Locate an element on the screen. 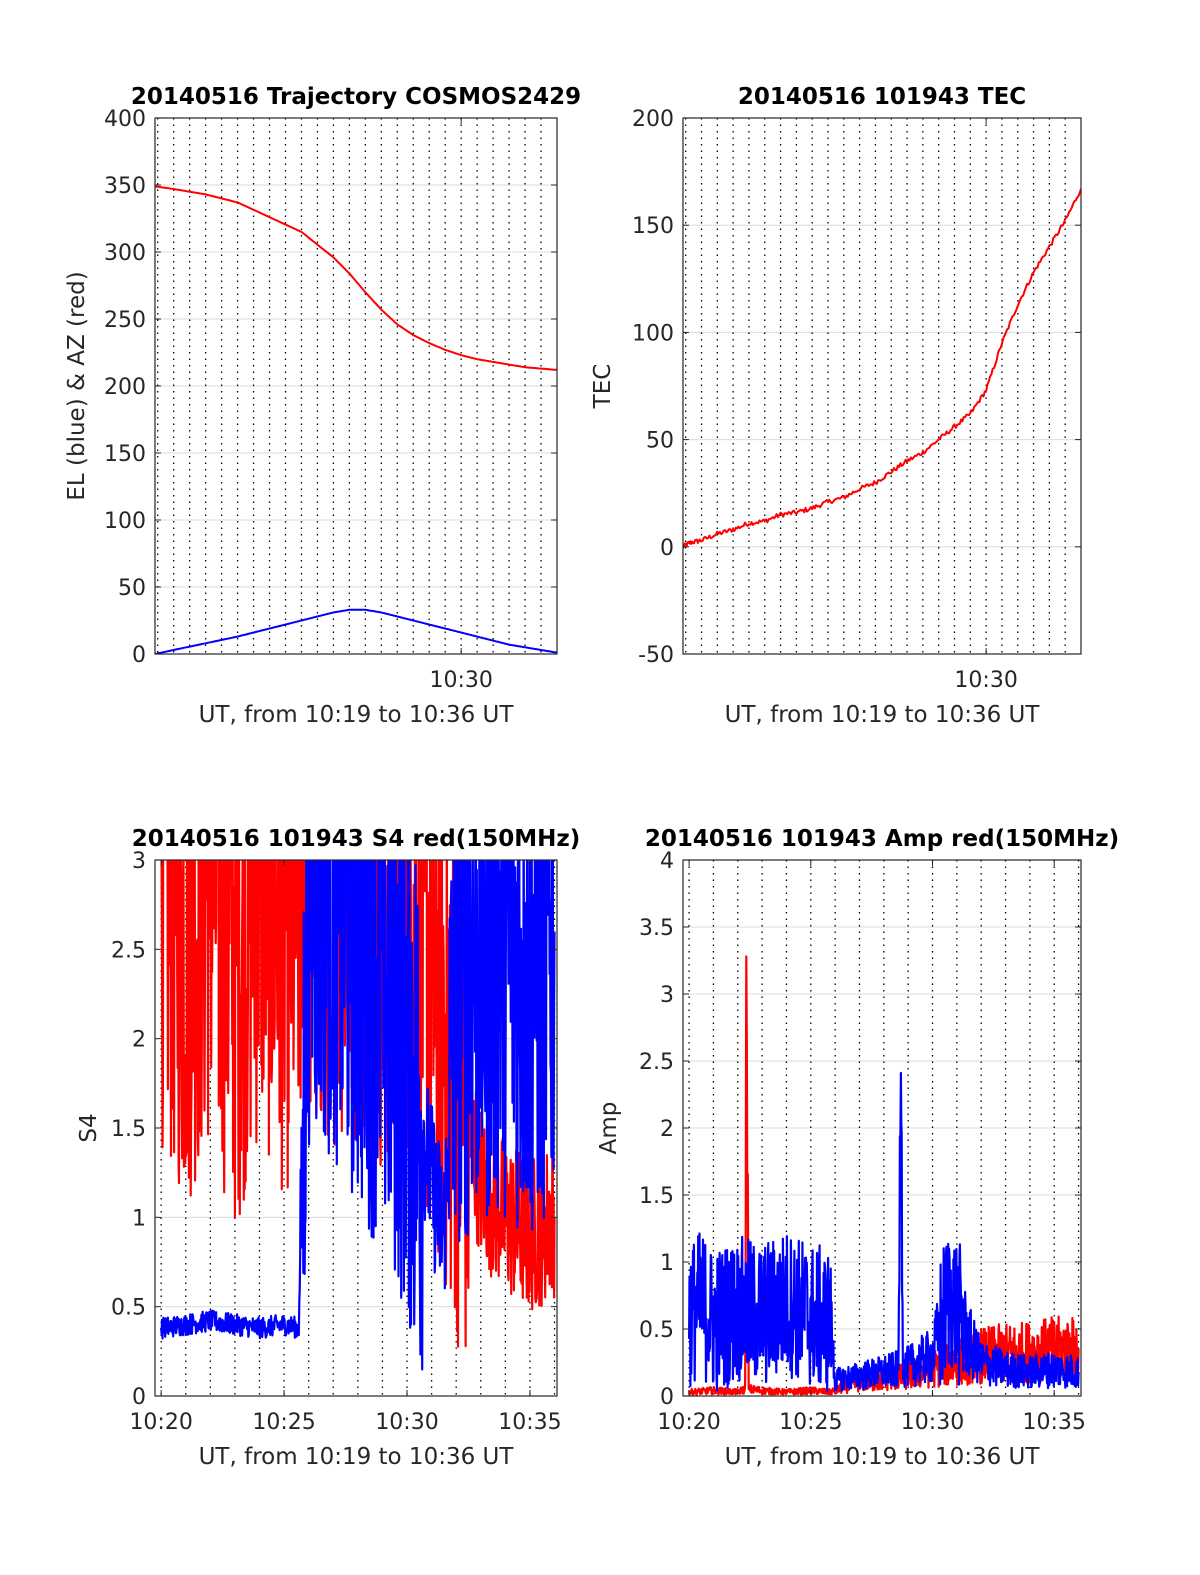  y-tick-label: 300 is located at coordinates (125, 253).